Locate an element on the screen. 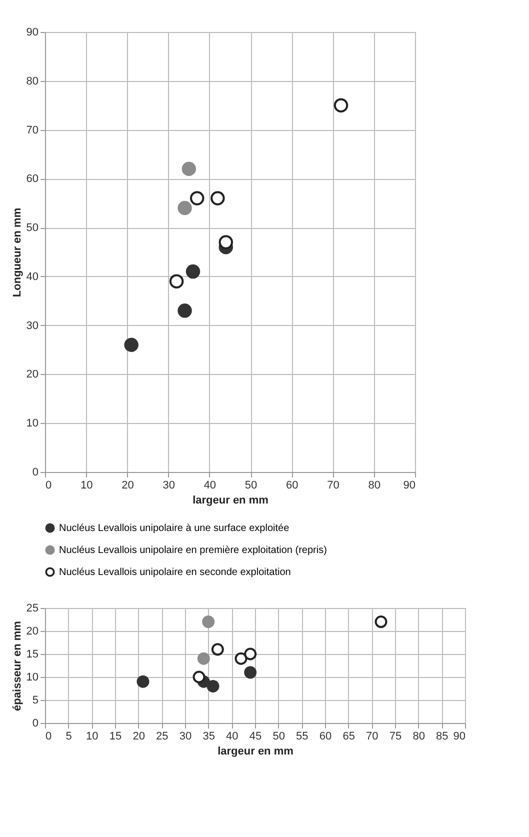 The image size is (529, 837). y-tick-label: 70 is located at coordinates (32, 130).